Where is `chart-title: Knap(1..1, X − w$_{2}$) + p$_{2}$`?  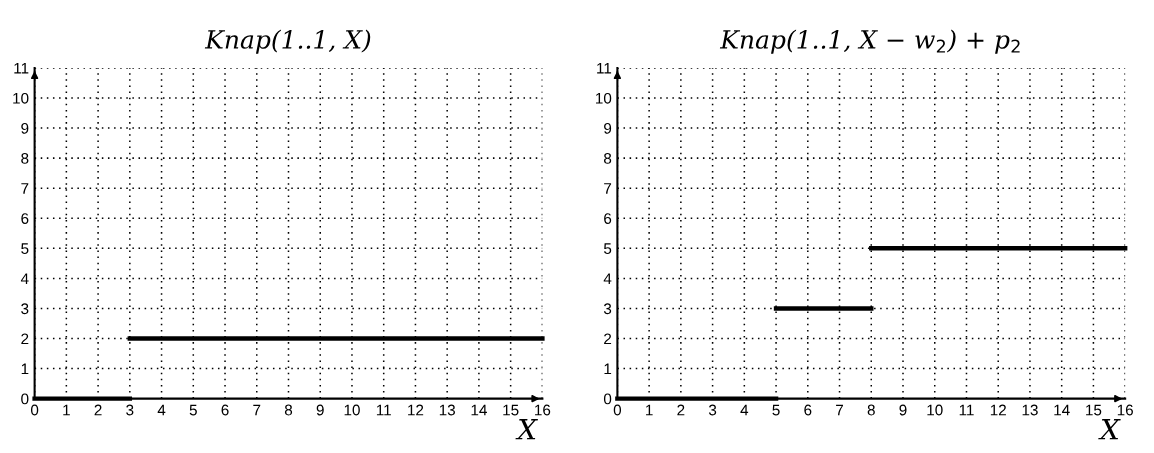
chart-title: Knap(1..1, X − w$_{2}$) + p$_{2}$ is located at coordinates (869, 41).